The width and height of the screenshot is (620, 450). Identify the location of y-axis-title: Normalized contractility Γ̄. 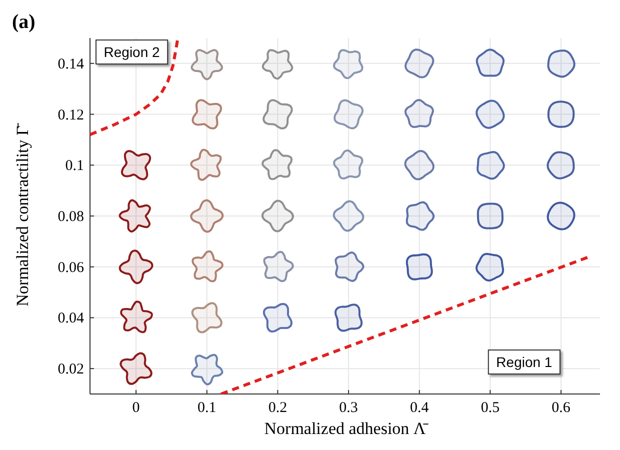
(22, 214).